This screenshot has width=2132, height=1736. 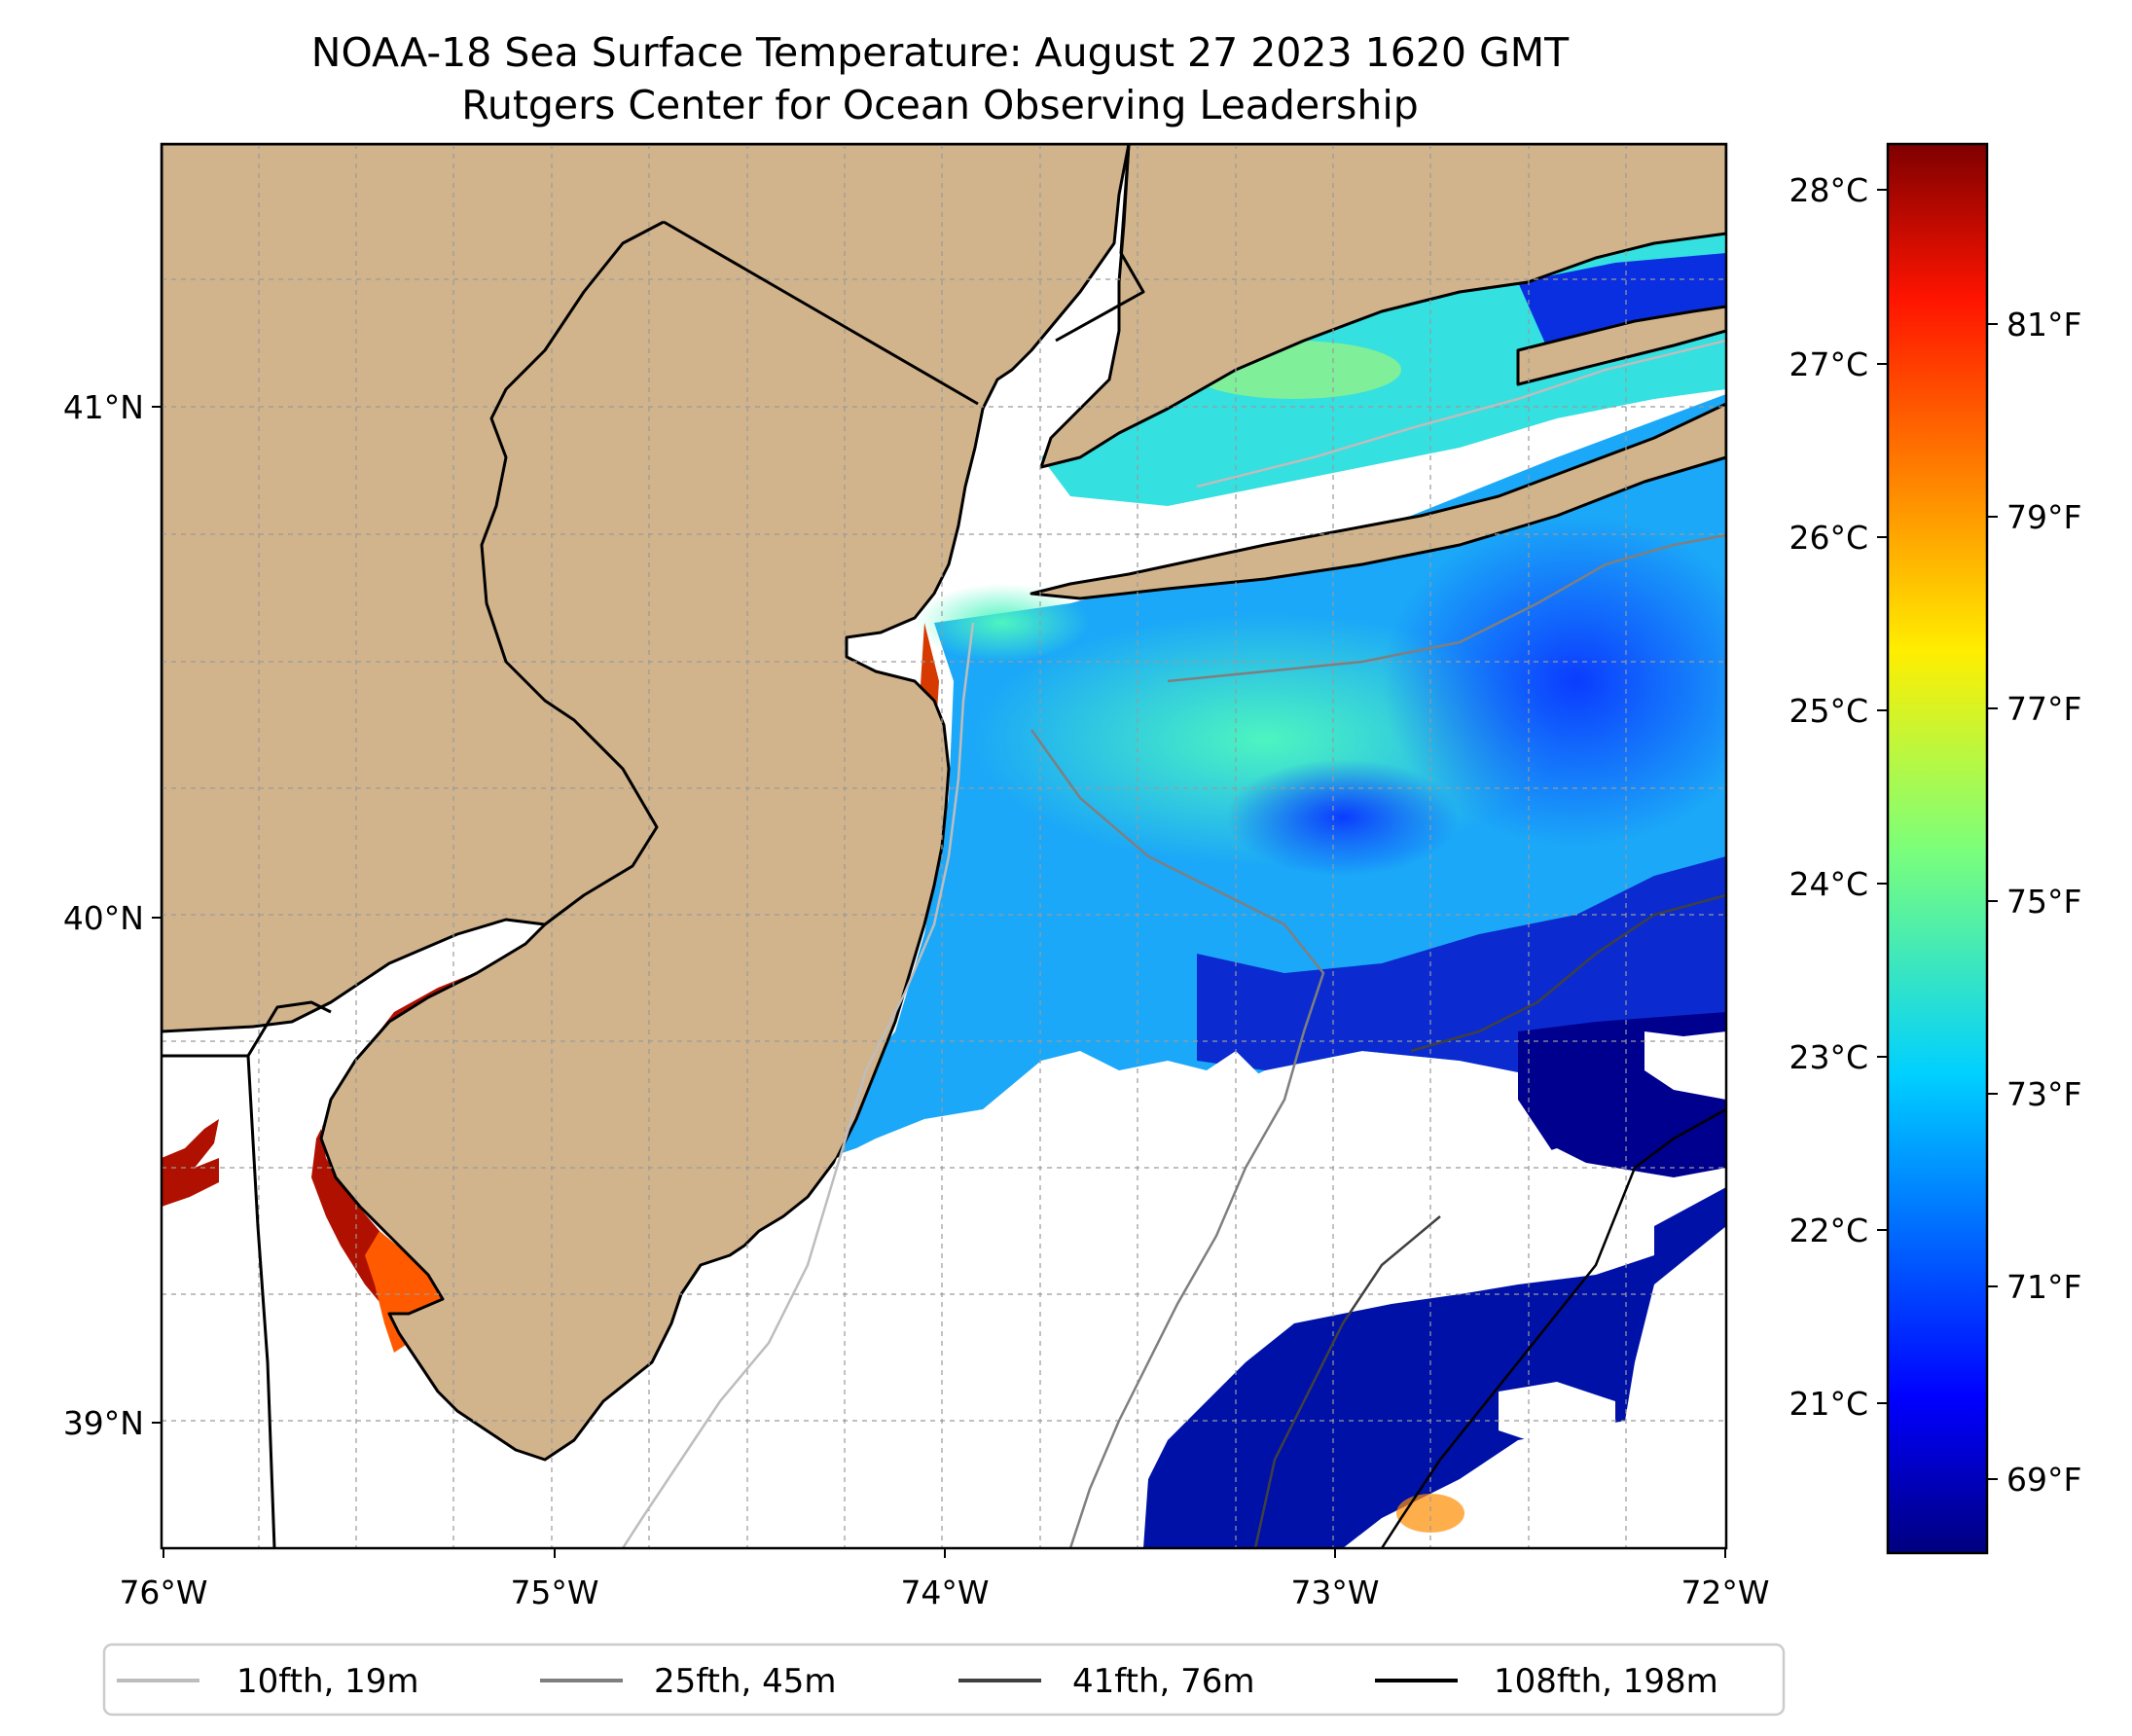 What do you see at coordinates (1828, 711) in the screenshot?
I see `celsius-tick-label: 25°C` at bounding box center [1828, 711].